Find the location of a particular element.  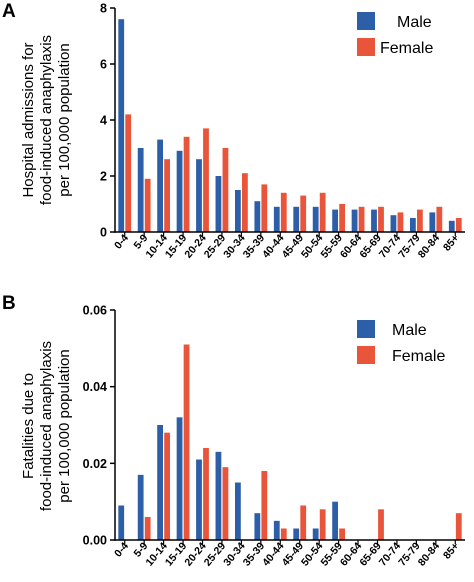

panel-b-letter: B is located at coordinates (9, 303).